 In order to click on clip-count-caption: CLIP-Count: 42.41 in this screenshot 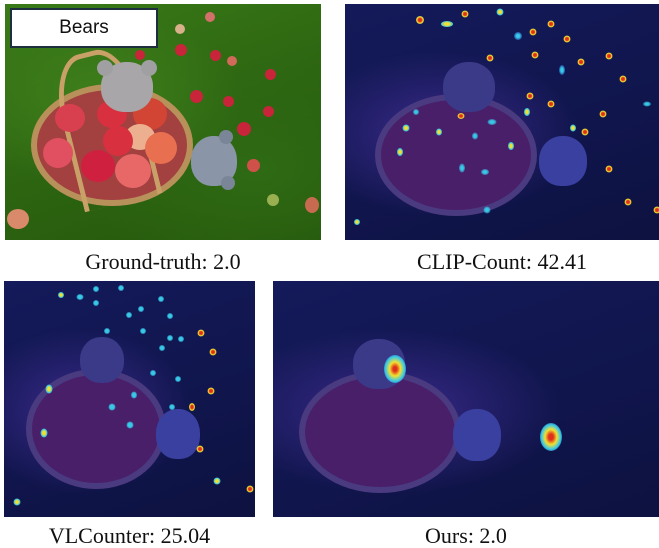, I will do `click(502, 262)`.